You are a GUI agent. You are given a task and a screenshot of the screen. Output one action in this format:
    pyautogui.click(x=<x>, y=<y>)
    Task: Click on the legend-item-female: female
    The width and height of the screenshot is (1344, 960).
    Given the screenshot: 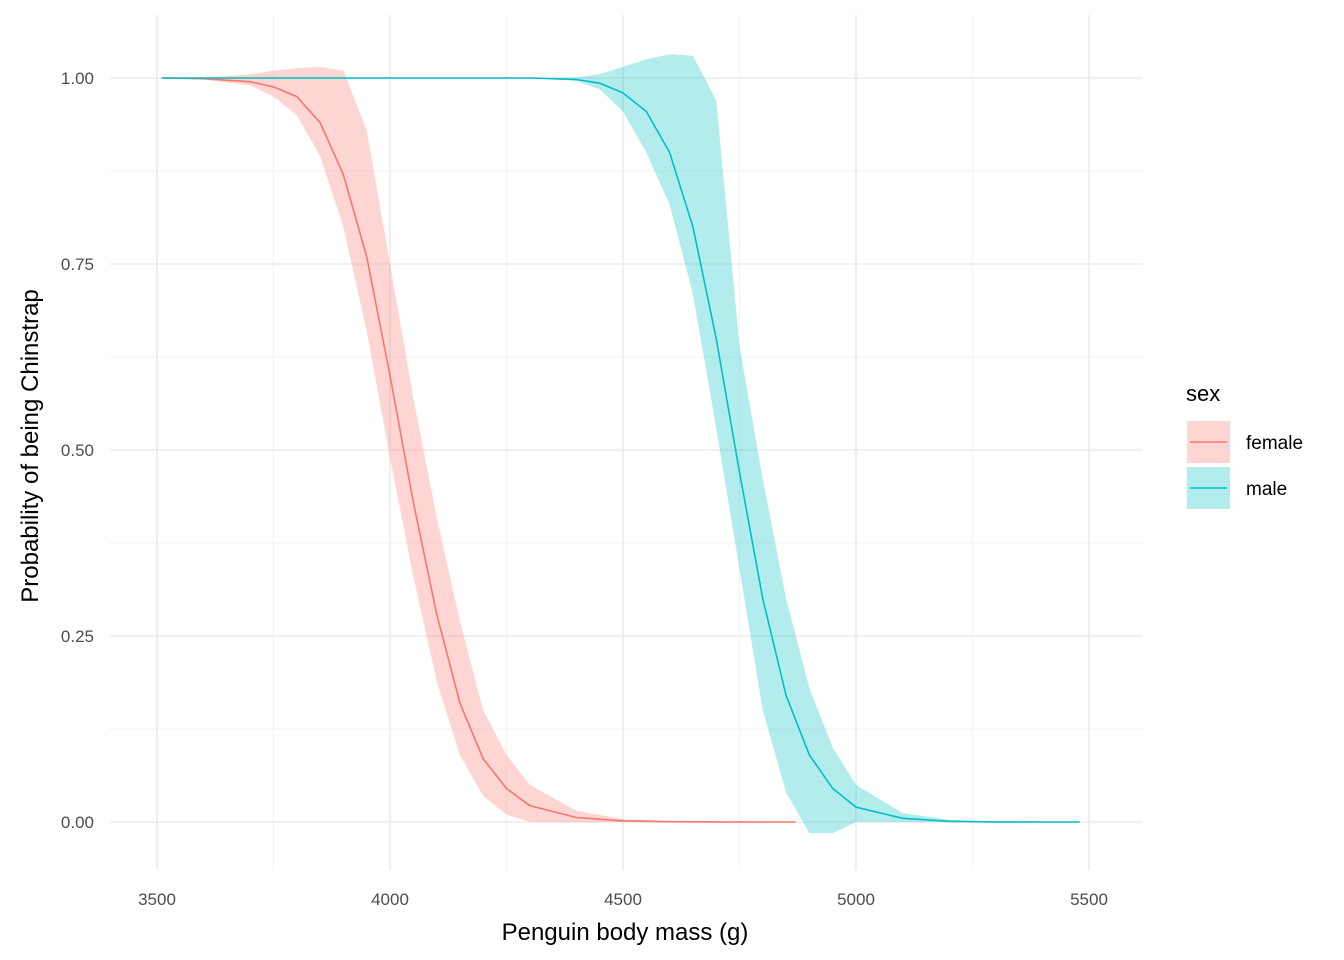 What is the action you would take?
    pyautogui.click(x=1245, y=442)
    